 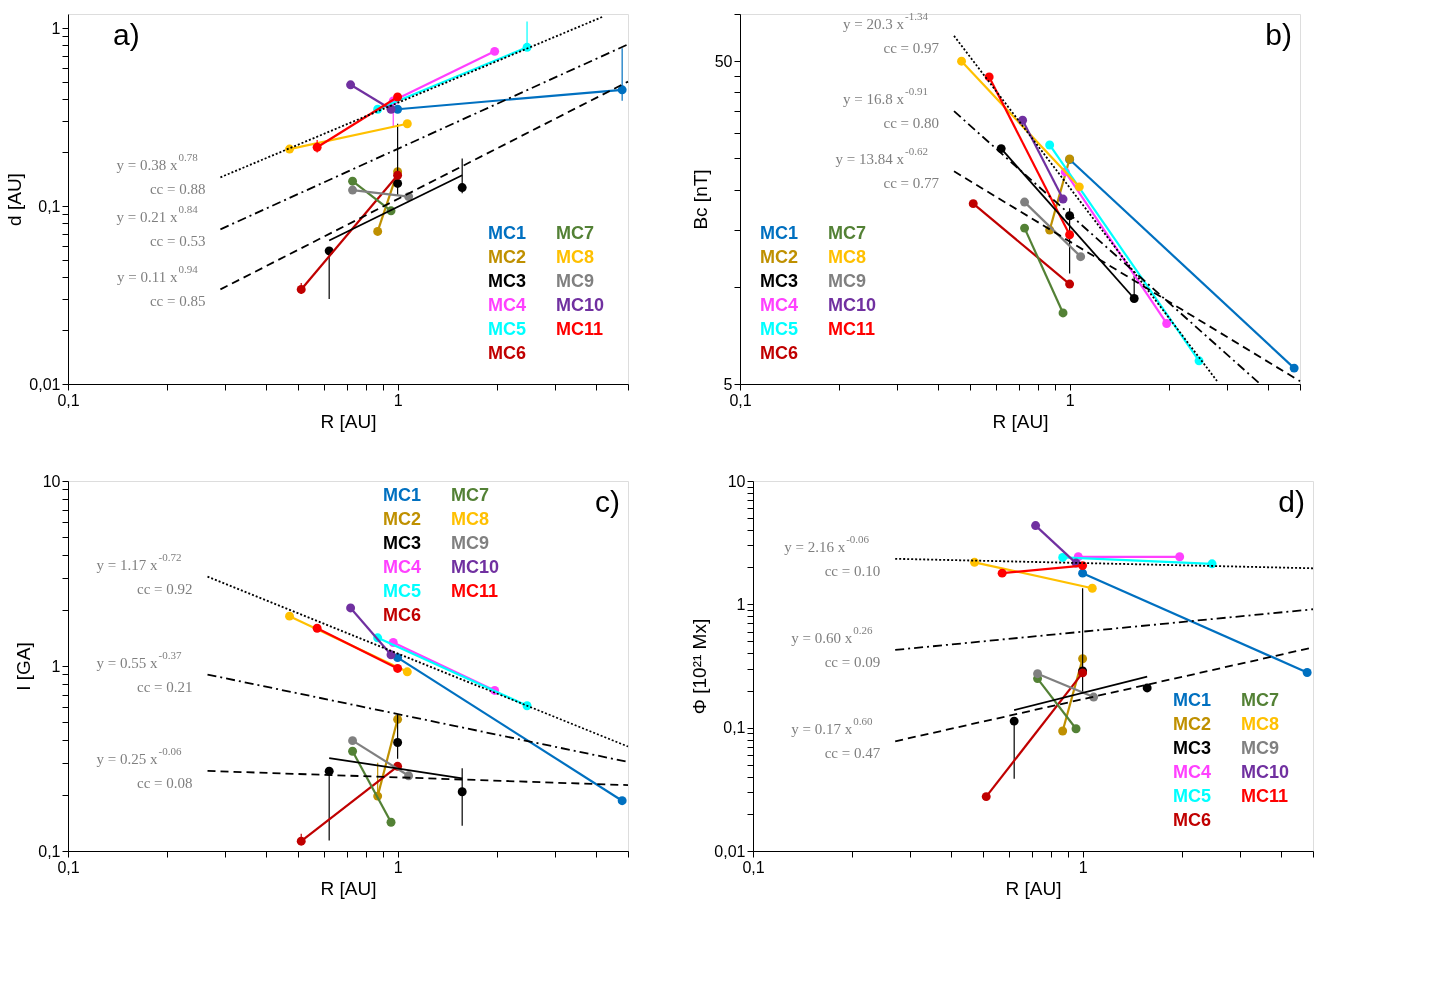 What do you see at coordinates (852, 570) in the screenshot?
I see `annotation: cc = 0.10` at bounding box center [852, 570].